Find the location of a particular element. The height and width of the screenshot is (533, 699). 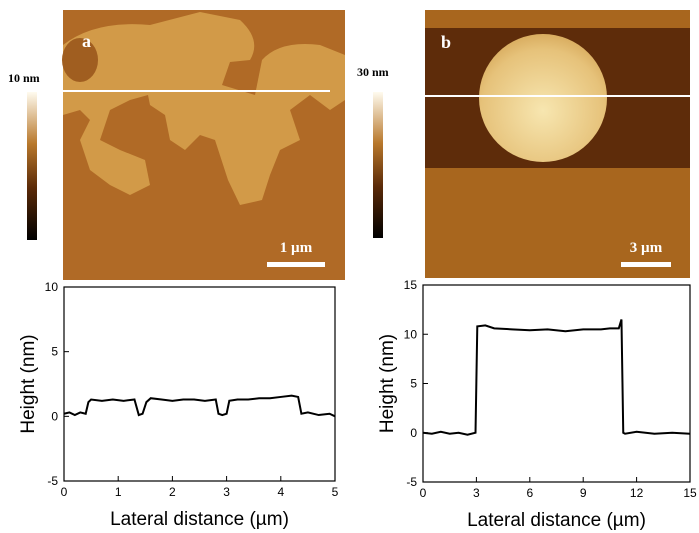

panel-label: b is located at coordinates (446, 42).